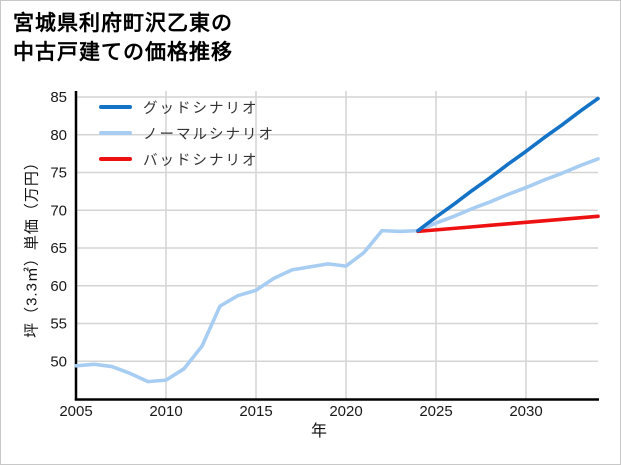 This screenshot has height=465, width=621. Describe the element at coordinates (435, 411) in the screenshot. I see `x-tick-label: 2025` at that location.